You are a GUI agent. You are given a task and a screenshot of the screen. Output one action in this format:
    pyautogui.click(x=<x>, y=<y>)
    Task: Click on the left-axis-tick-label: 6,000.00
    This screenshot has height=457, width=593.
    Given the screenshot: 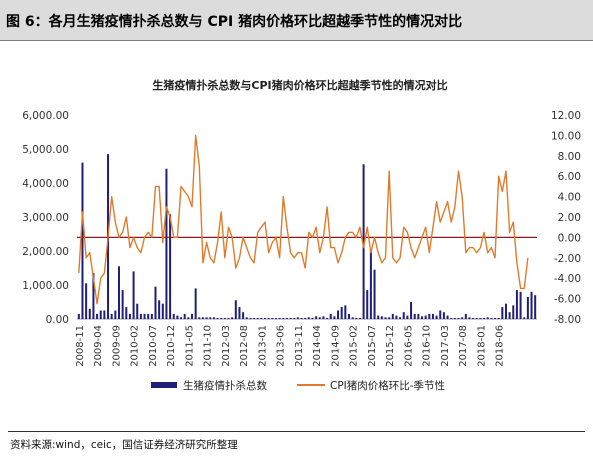 What is the action you would take?
    pyautogui.click(x=45, y=116)
    